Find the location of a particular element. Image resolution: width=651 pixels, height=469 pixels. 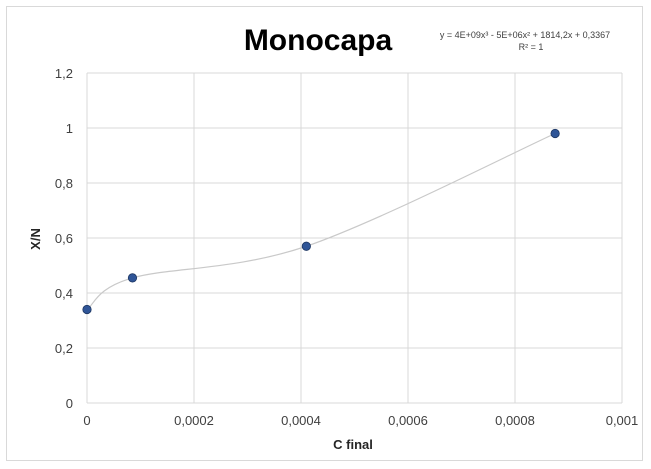

y-axis-ticks: 0 0,2 0,4 0,6 0,8 1 1,2 is located at coordinates (64, 238).